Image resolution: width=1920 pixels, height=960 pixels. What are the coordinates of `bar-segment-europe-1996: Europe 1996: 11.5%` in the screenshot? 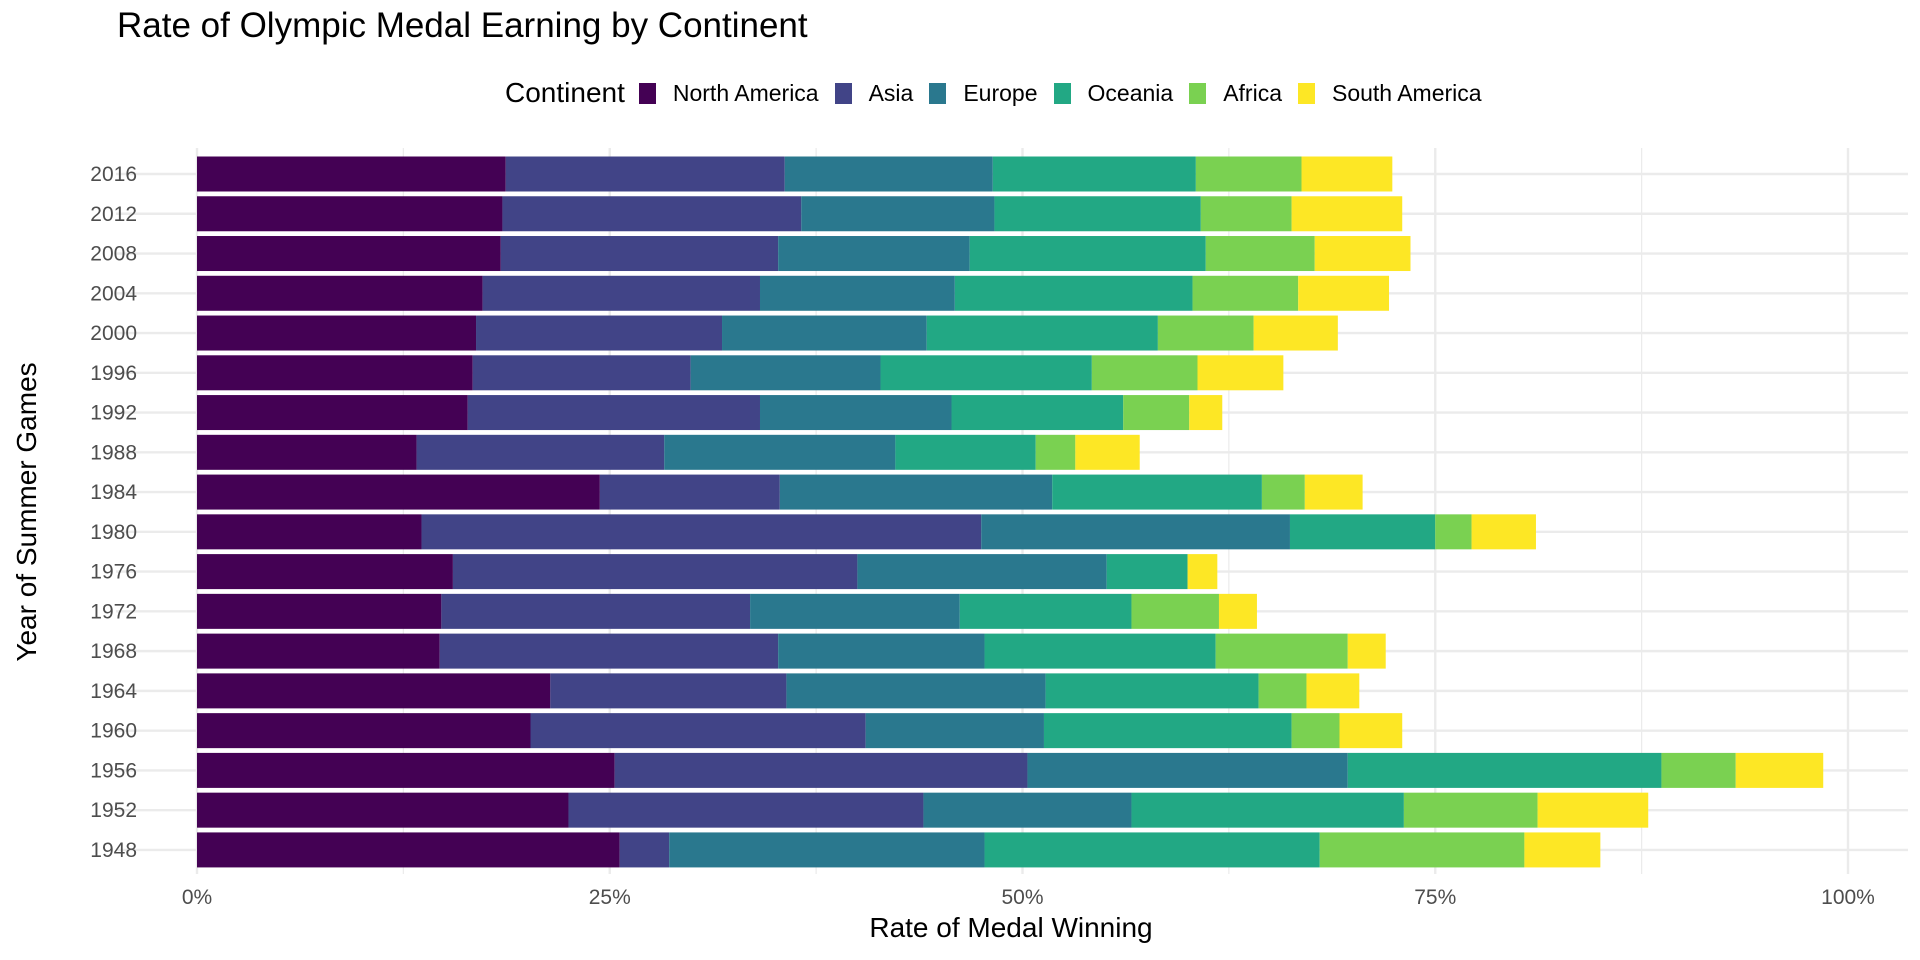 It's located at (785, 373).